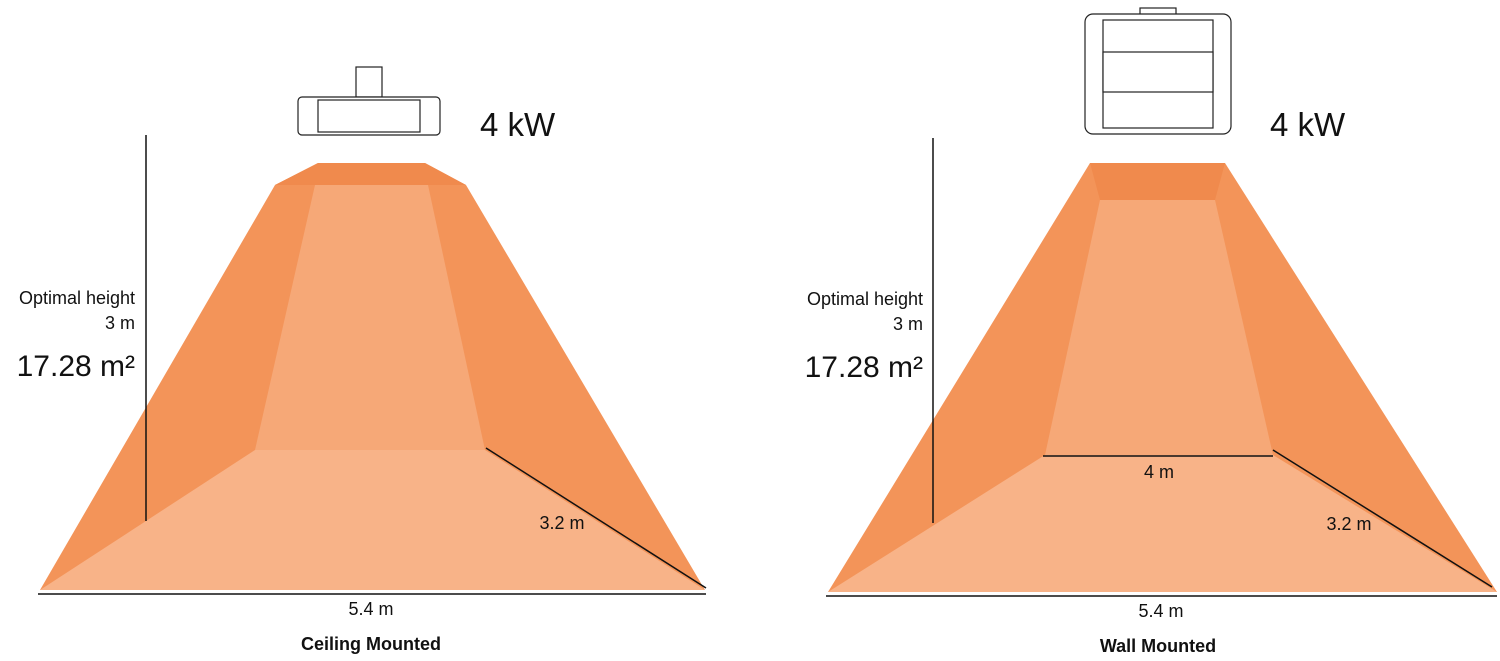 This screenshot has width=1500, height=661. Describe the element at coordinates (371, 644) in the screenshot. I see `caption: Ceiling Mounted` at that location.